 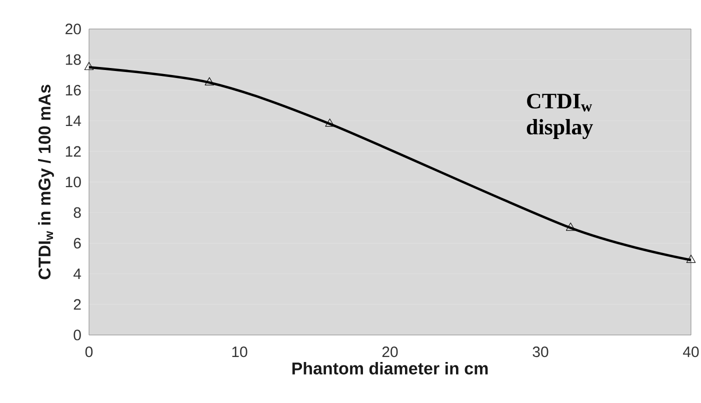 What do you see at coordinates (73, 90) in the screenshot?
I see `y-tick-label: 16` at bounding box center [73, 90].